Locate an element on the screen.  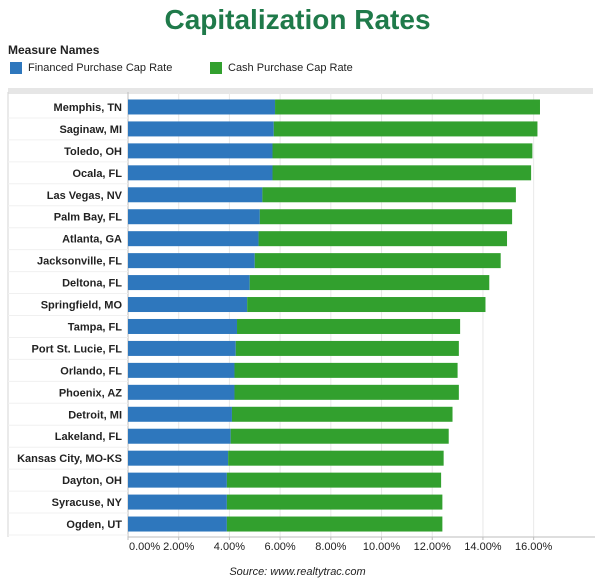
category-label: Ogden, UT is located at coordinates (94, 525).